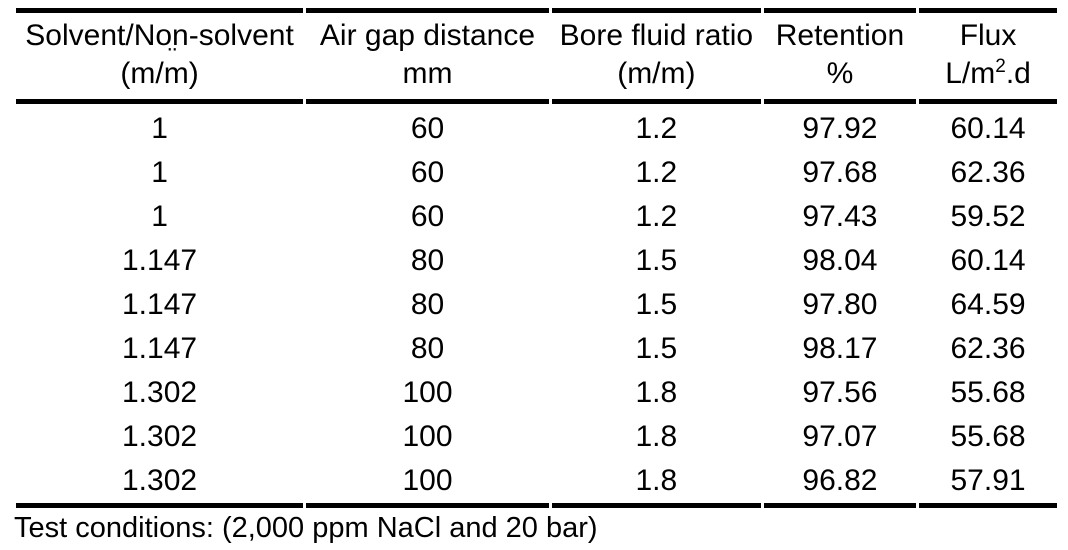 Image resolution: width=1068 pixels, height=550 pixels. Describe the element at coordinates (159, 35) in the screenshot. I see `header-title: Solvent/Non-solvent` at that location.